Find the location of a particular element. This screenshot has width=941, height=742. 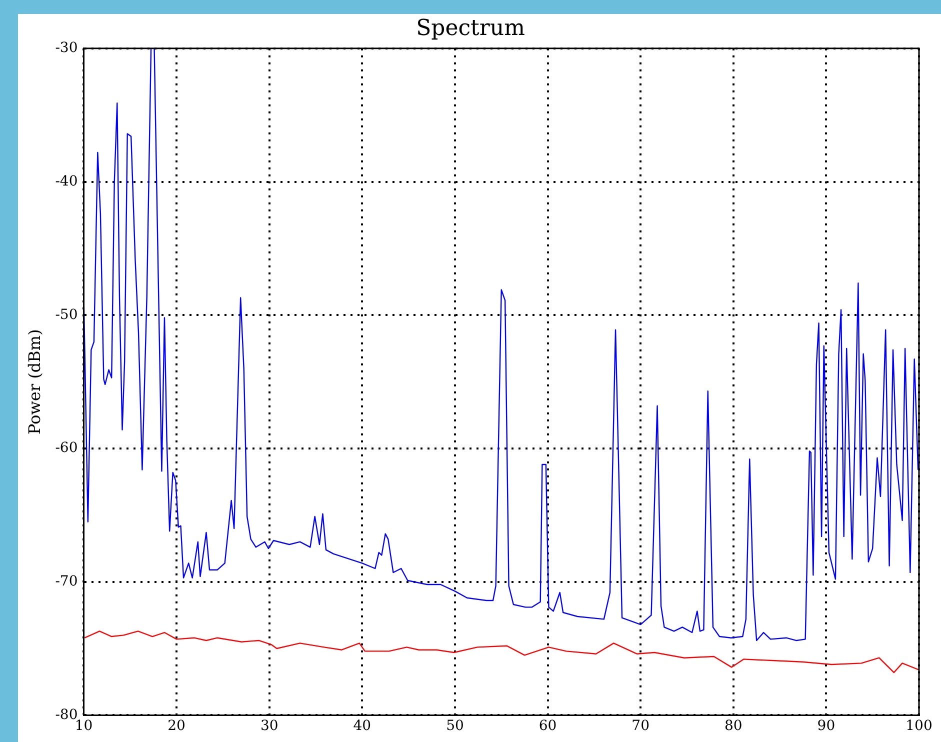

y-tick-label: -60 is located at coordinates (66, 448).